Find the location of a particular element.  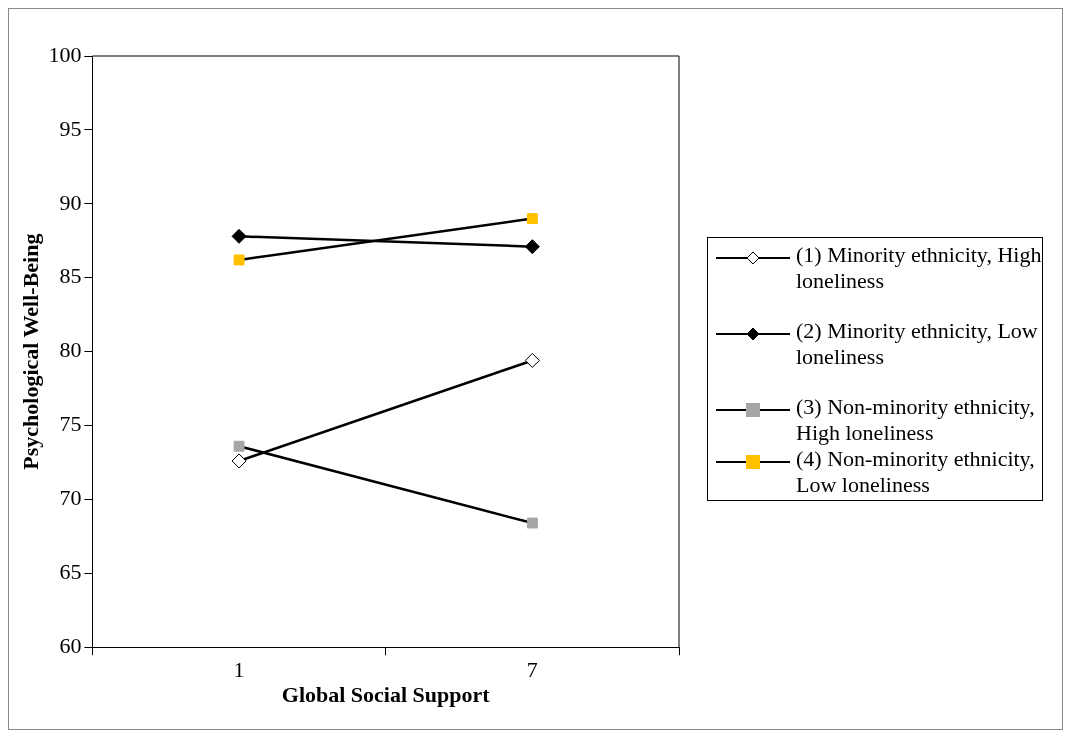

legend-label: (3) Non-minority ethnicity, High loneliness is located at coordinates (916, 420).